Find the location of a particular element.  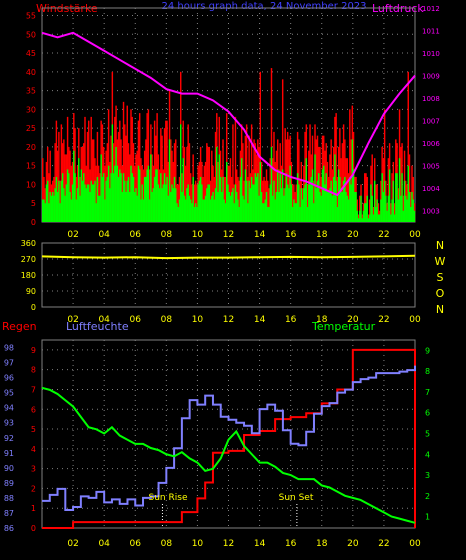

wind-y-tick-label: 40 is located at coordinates (31, 72).